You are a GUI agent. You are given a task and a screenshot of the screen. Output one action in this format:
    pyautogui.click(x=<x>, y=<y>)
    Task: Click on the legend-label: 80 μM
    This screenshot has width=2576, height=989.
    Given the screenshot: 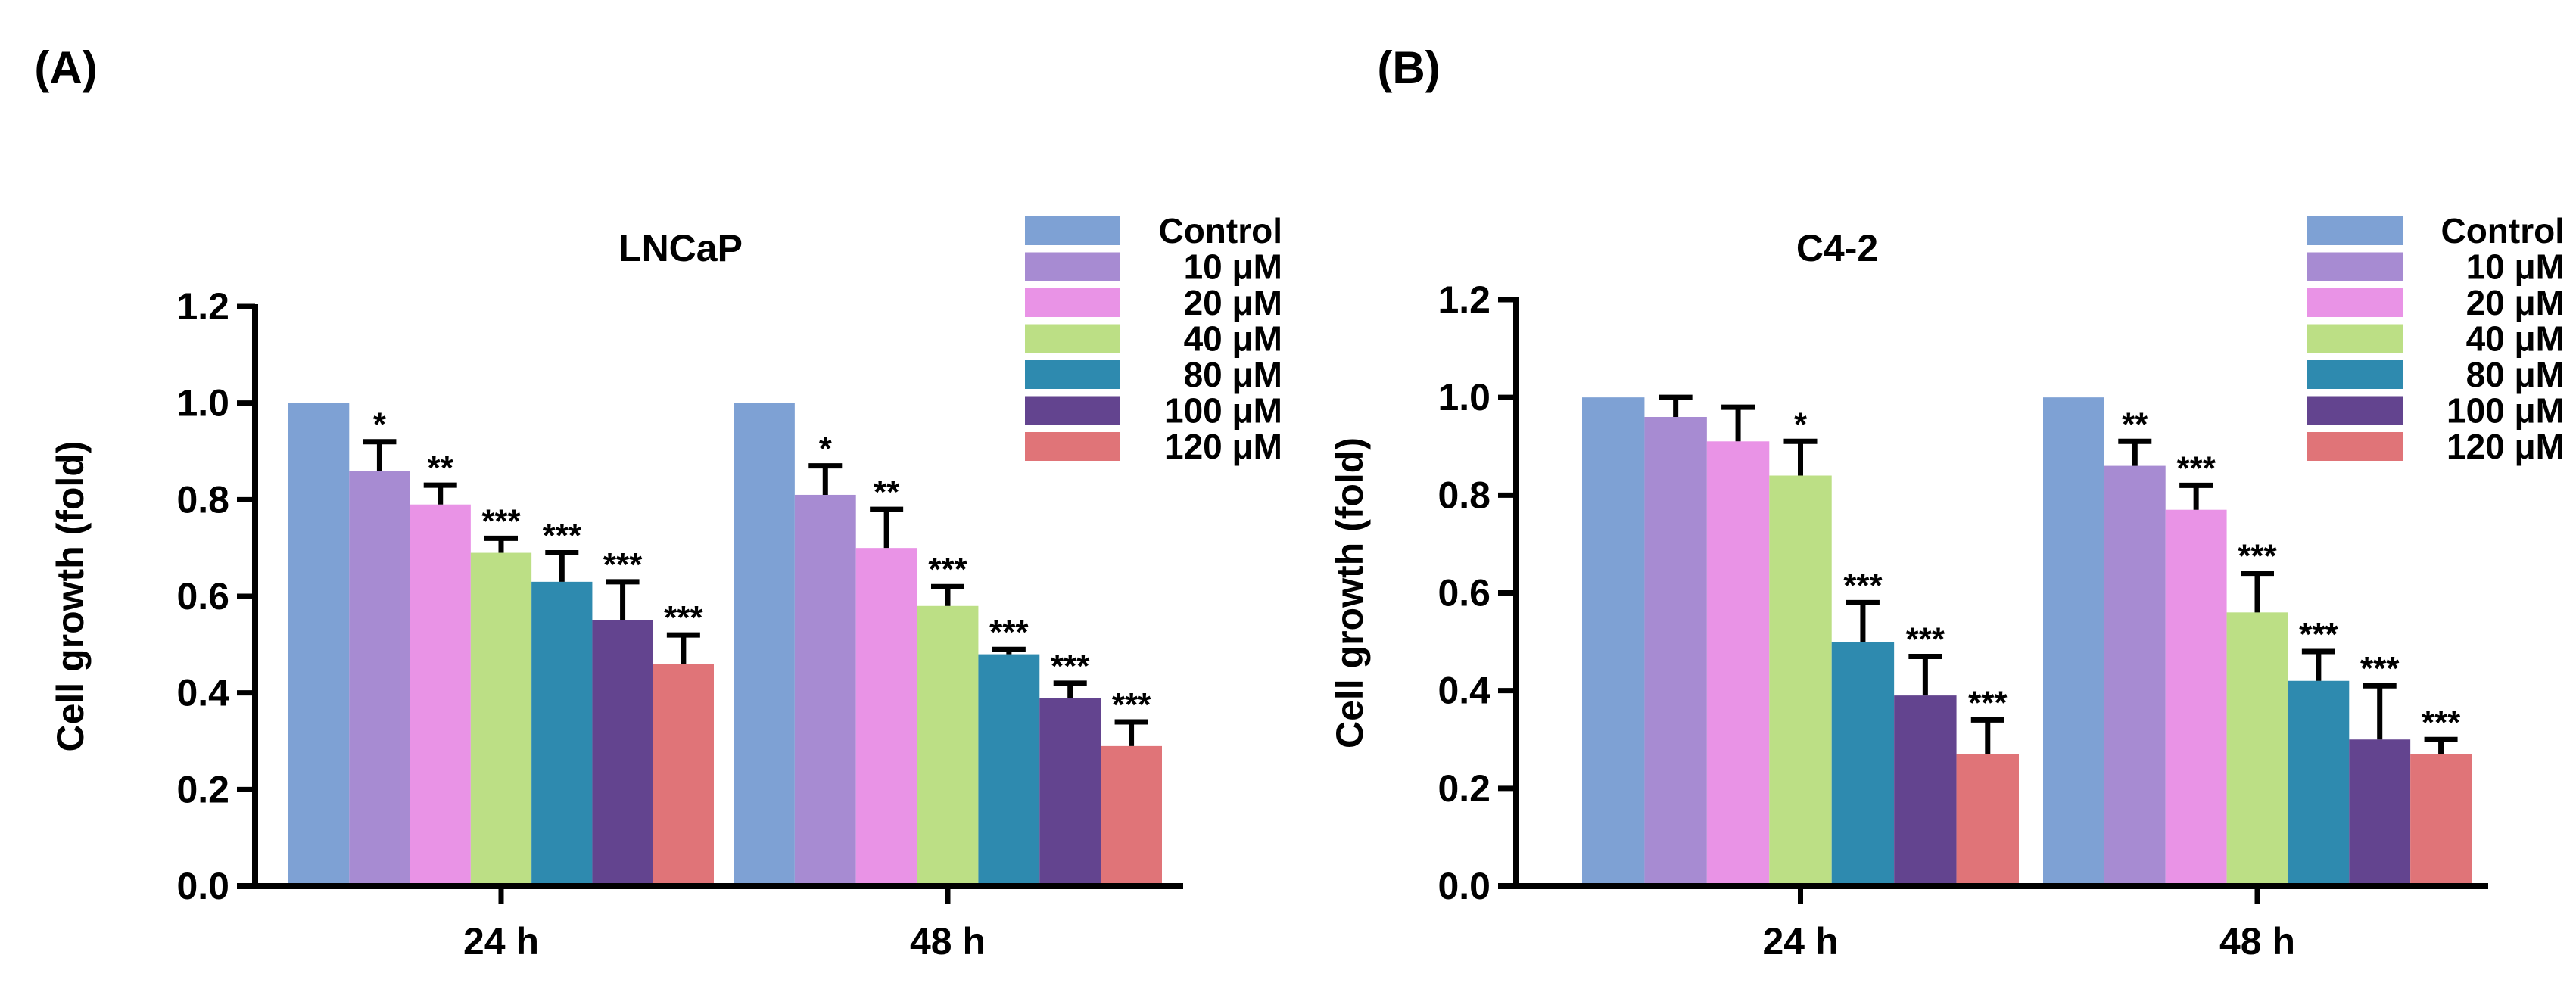 What is the action you would take?
    pyautogui.click(x=2515, y=374)
    